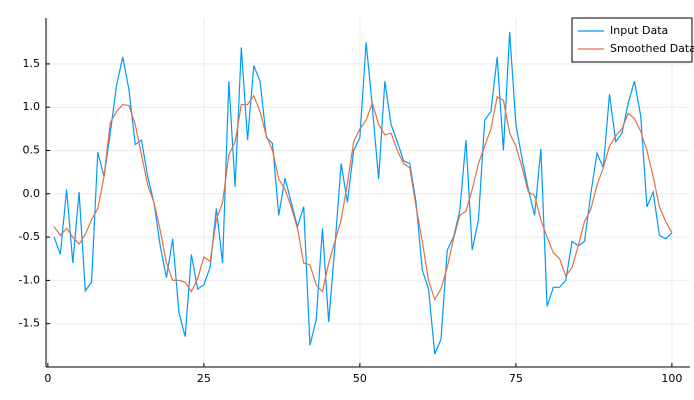  Describe the element at coordinates (639, 30) in the screenshot. I see `legend-label: Input Data` at that location.